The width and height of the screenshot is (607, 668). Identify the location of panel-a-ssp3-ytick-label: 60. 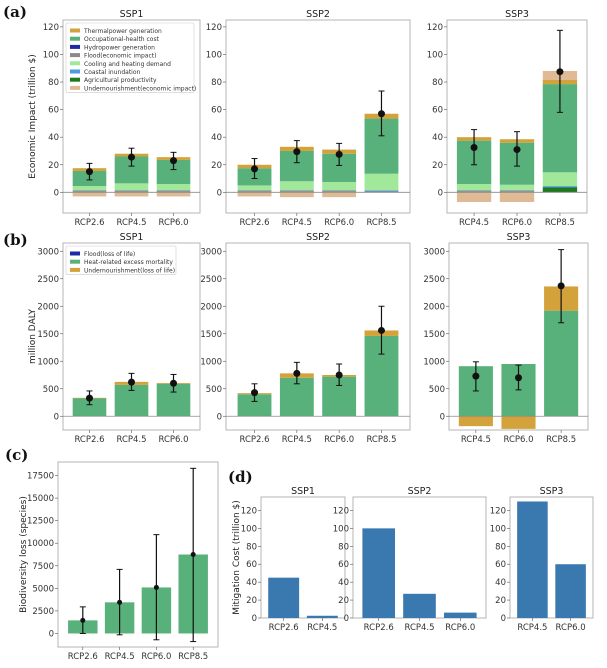
(437, 111).